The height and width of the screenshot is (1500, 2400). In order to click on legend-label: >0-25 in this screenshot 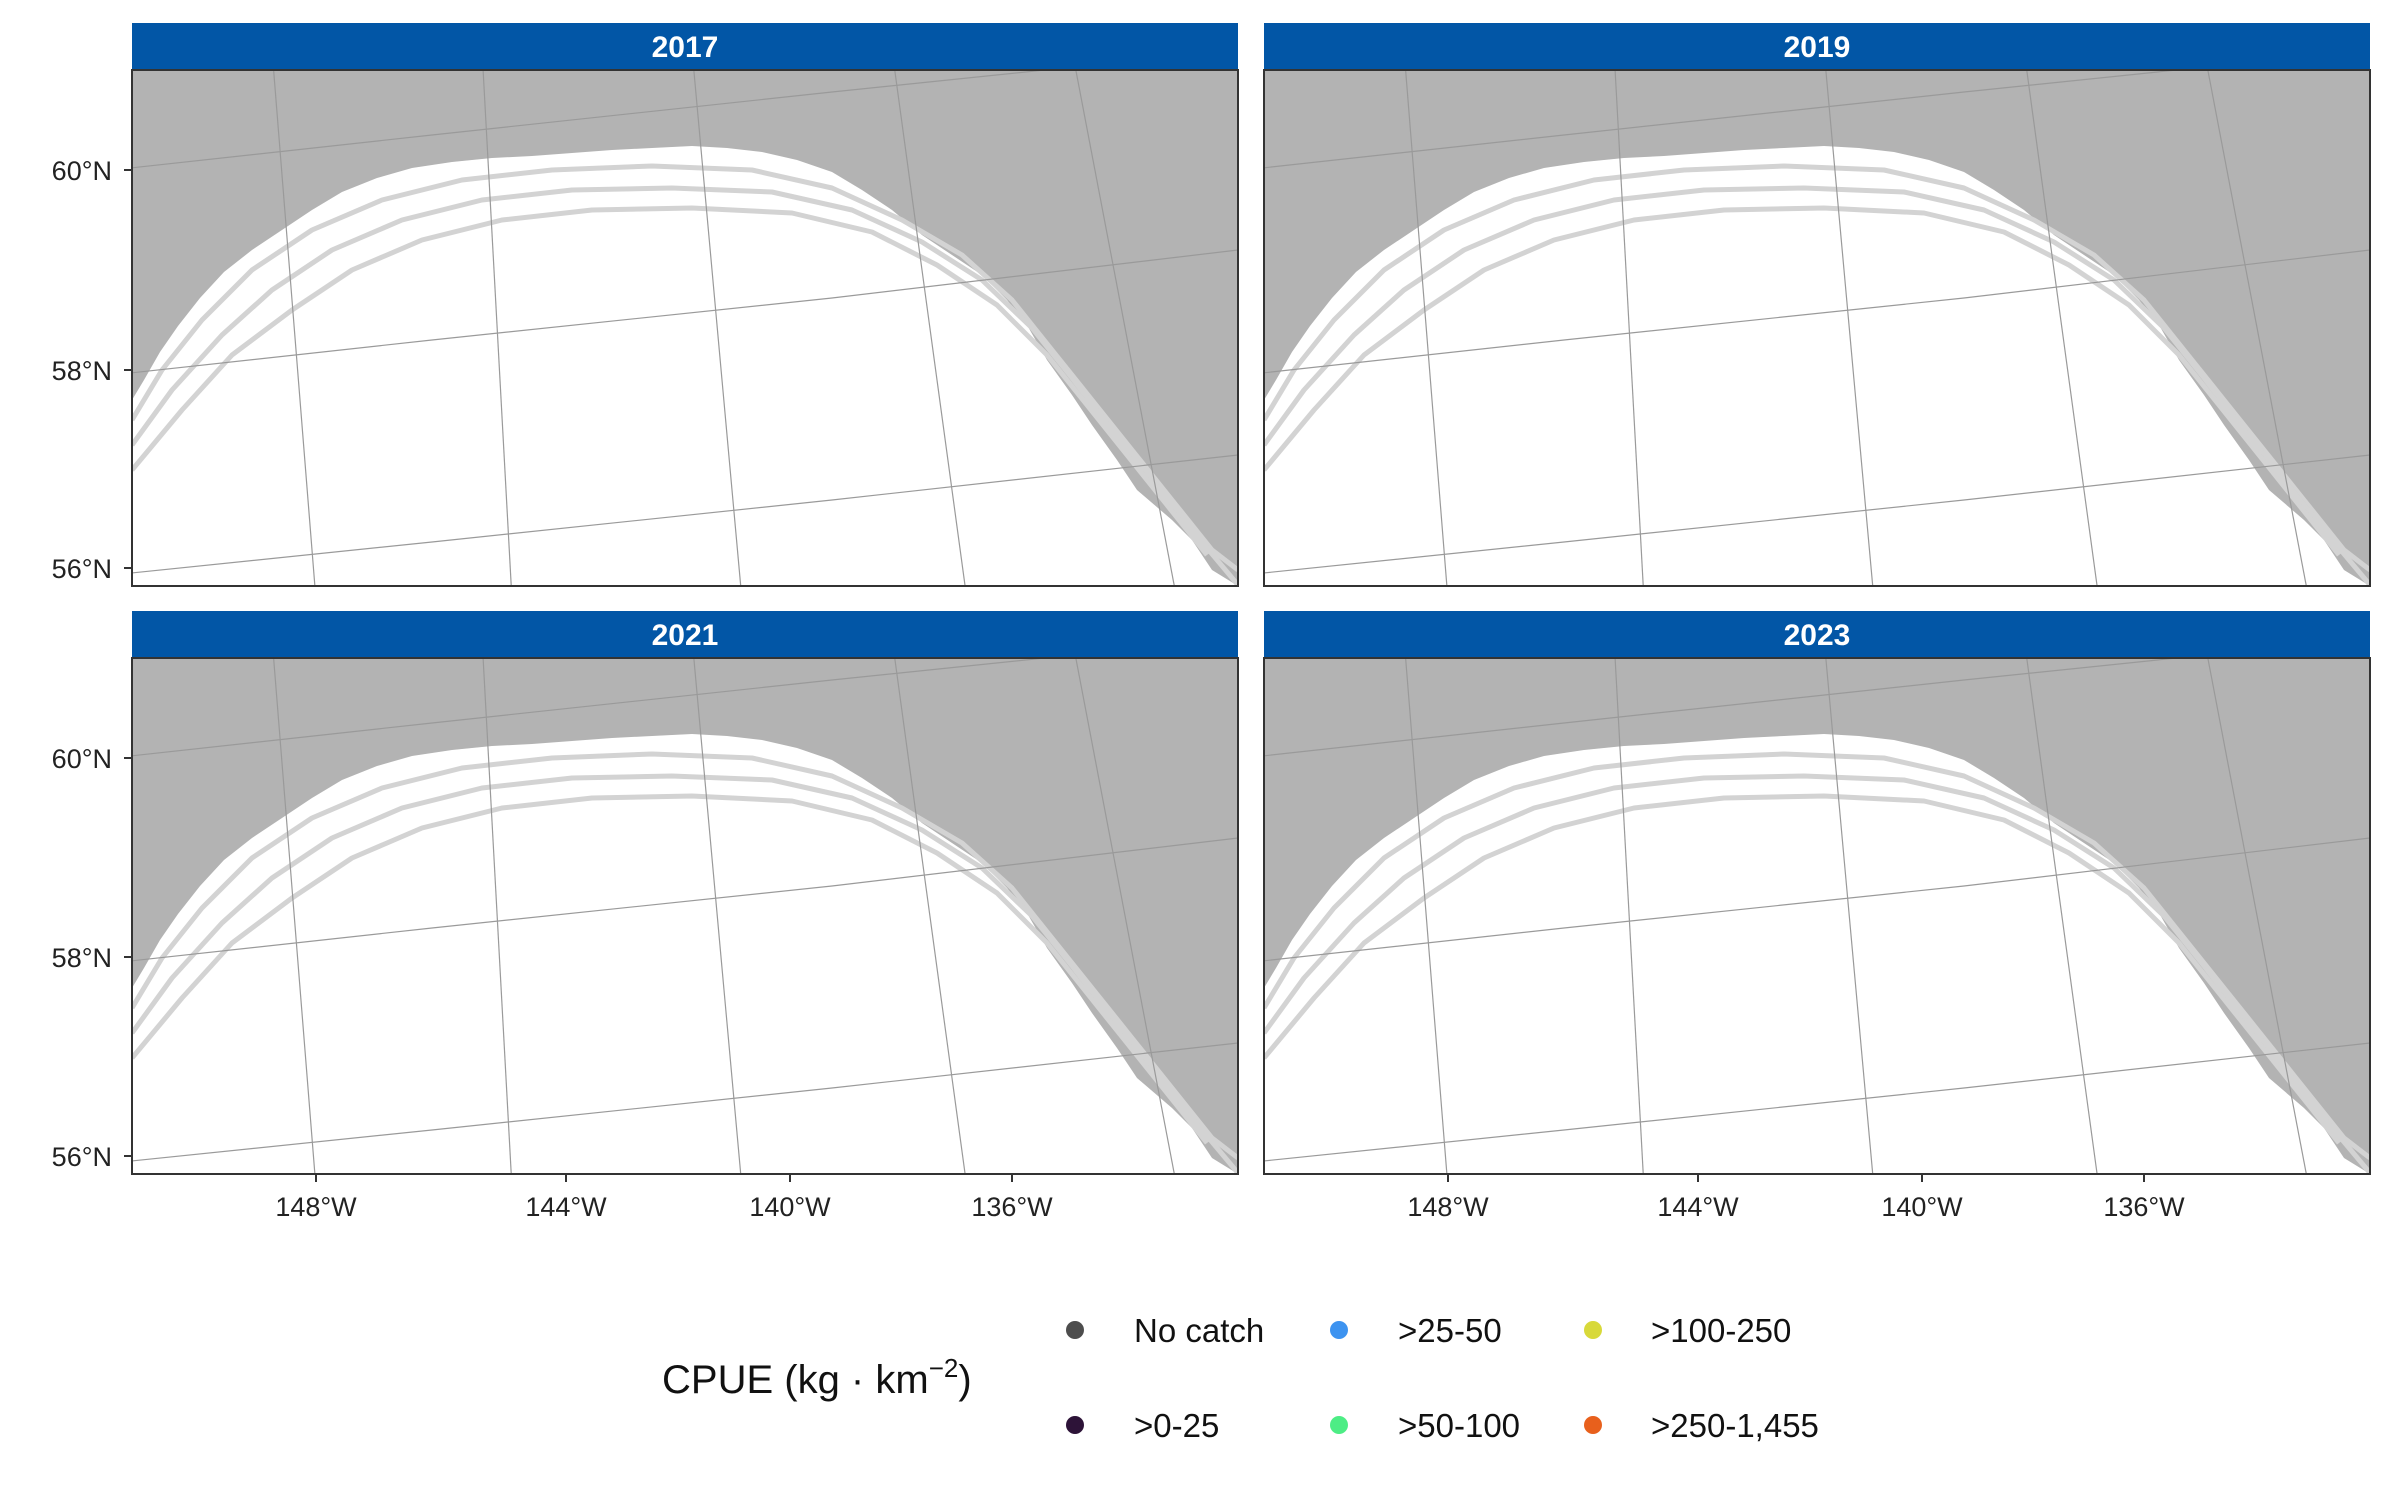, I will do `click(1176, 1425)`.